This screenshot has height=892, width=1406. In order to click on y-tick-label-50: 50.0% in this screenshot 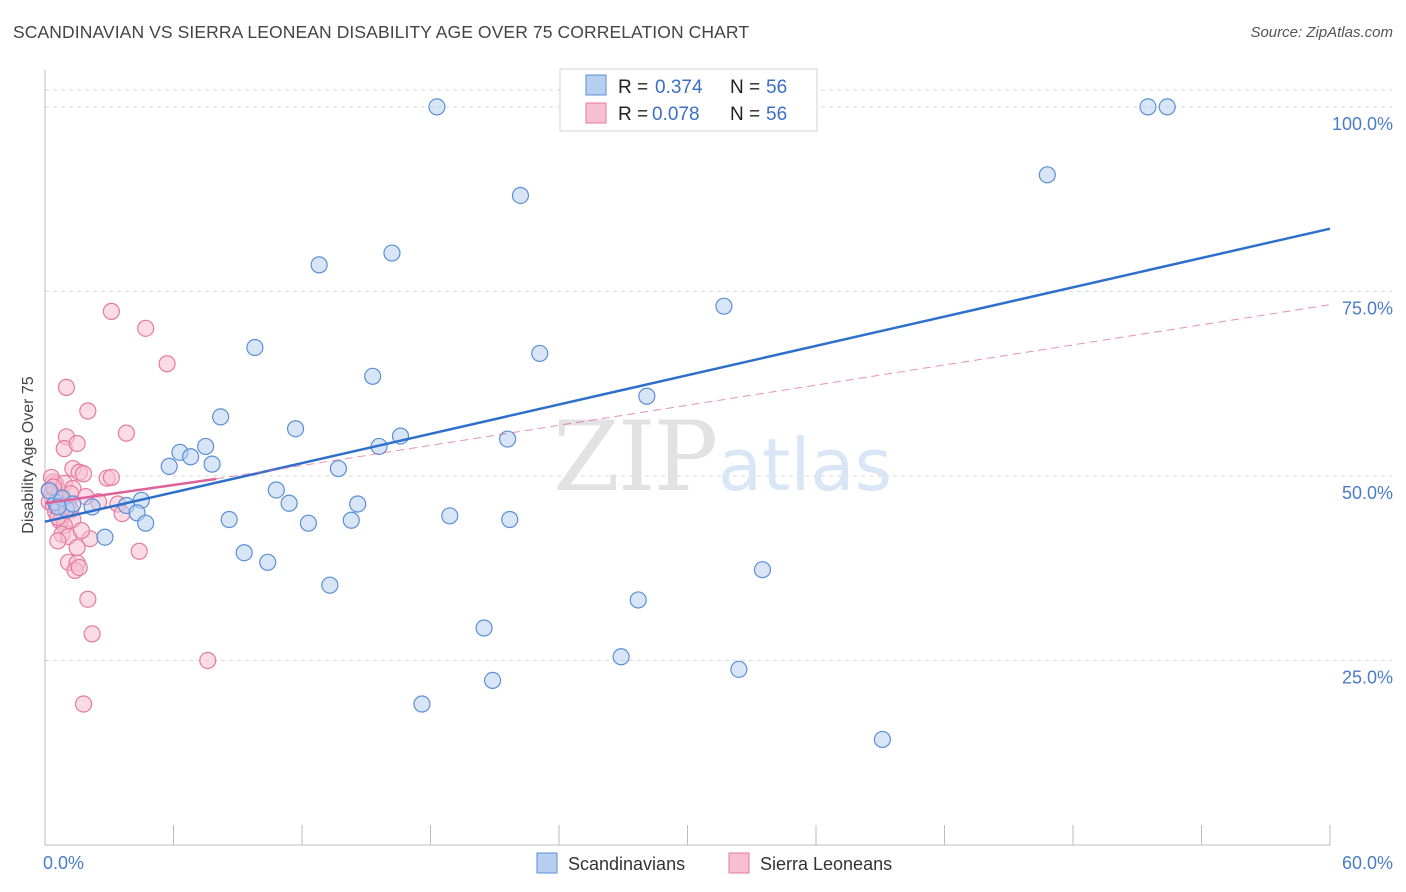, I will do `click(1367, 493)`.